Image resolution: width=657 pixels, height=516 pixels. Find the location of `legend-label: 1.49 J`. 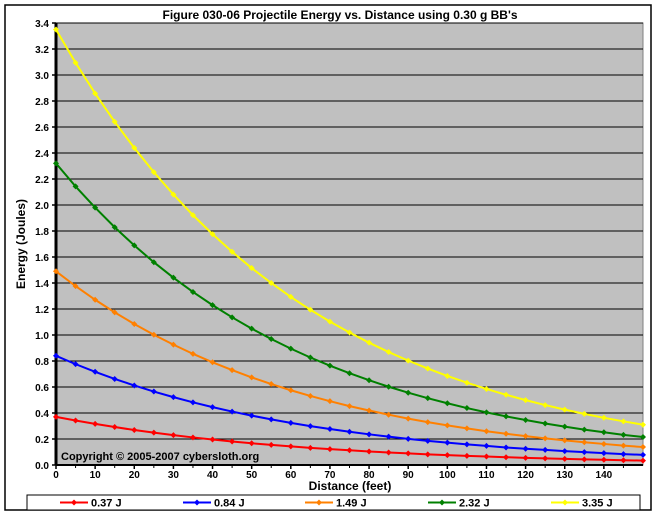

legend-label: 1.49 J is located at coordinates (351, 504).